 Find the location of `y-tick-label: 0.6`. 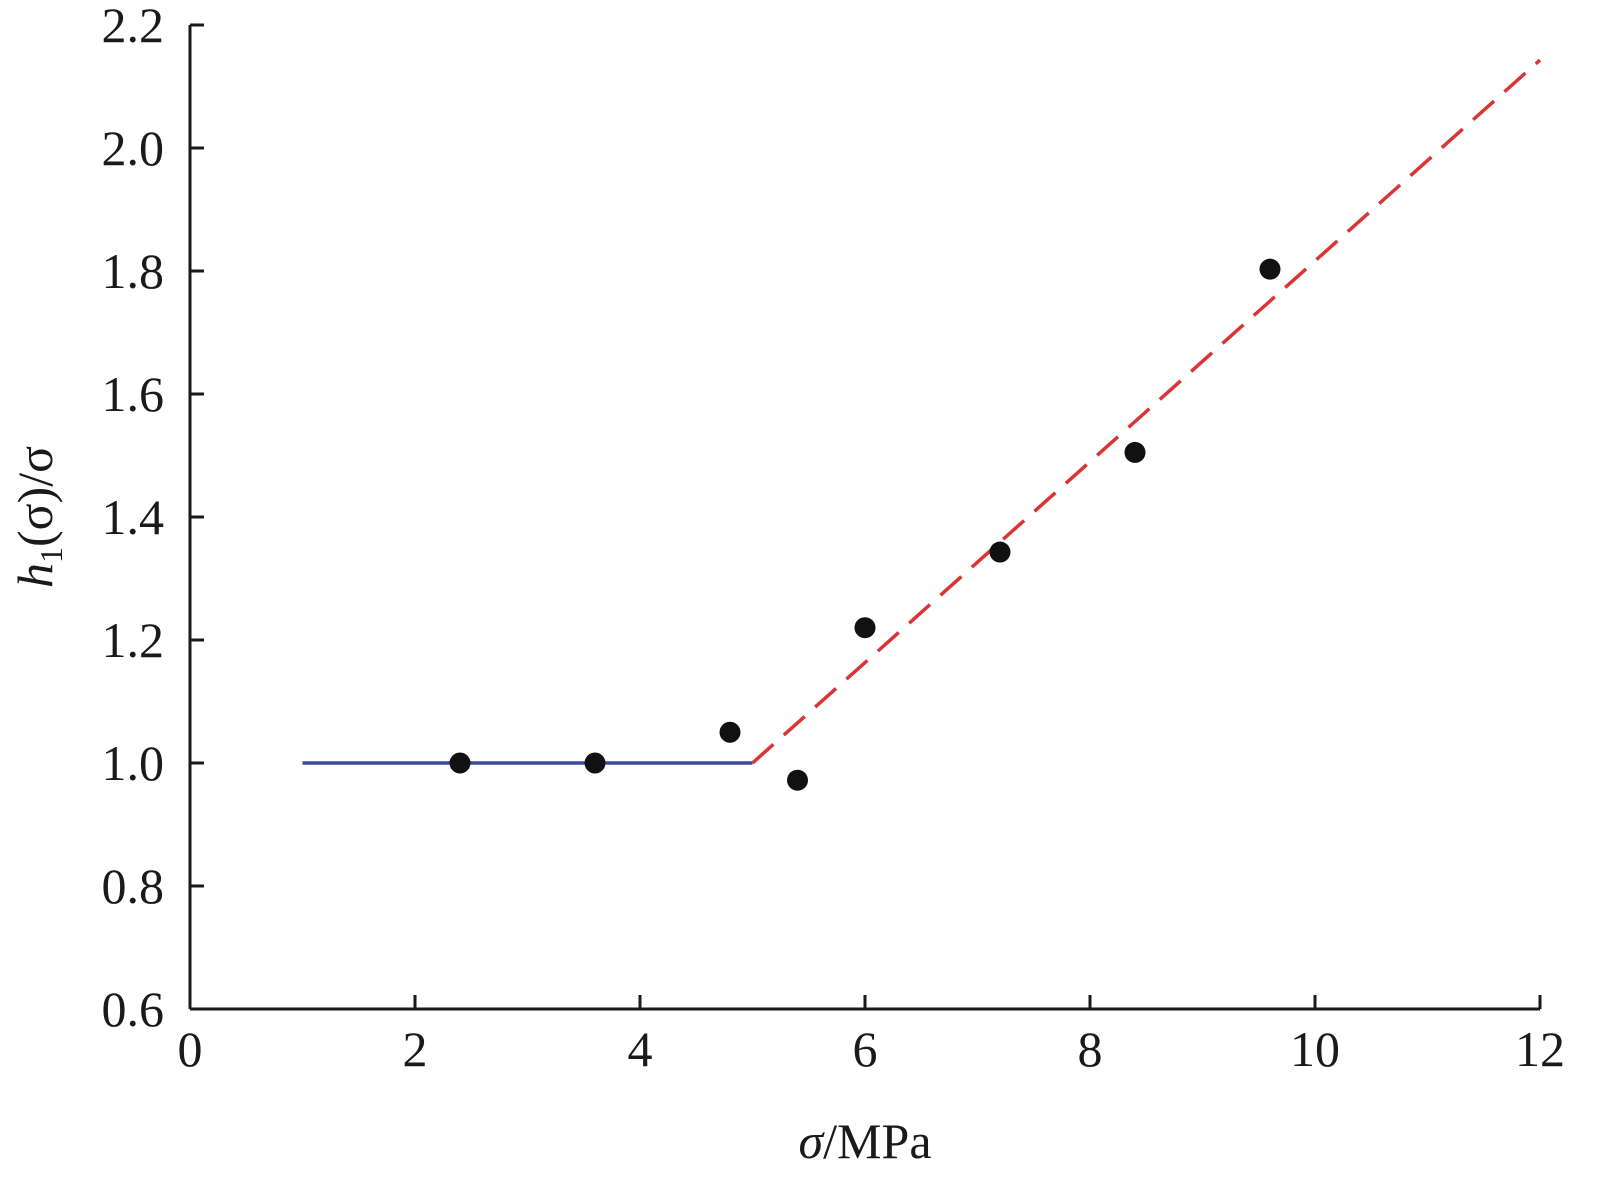

y-tick-label: 0.6 is located at coordinates (133, 1009).